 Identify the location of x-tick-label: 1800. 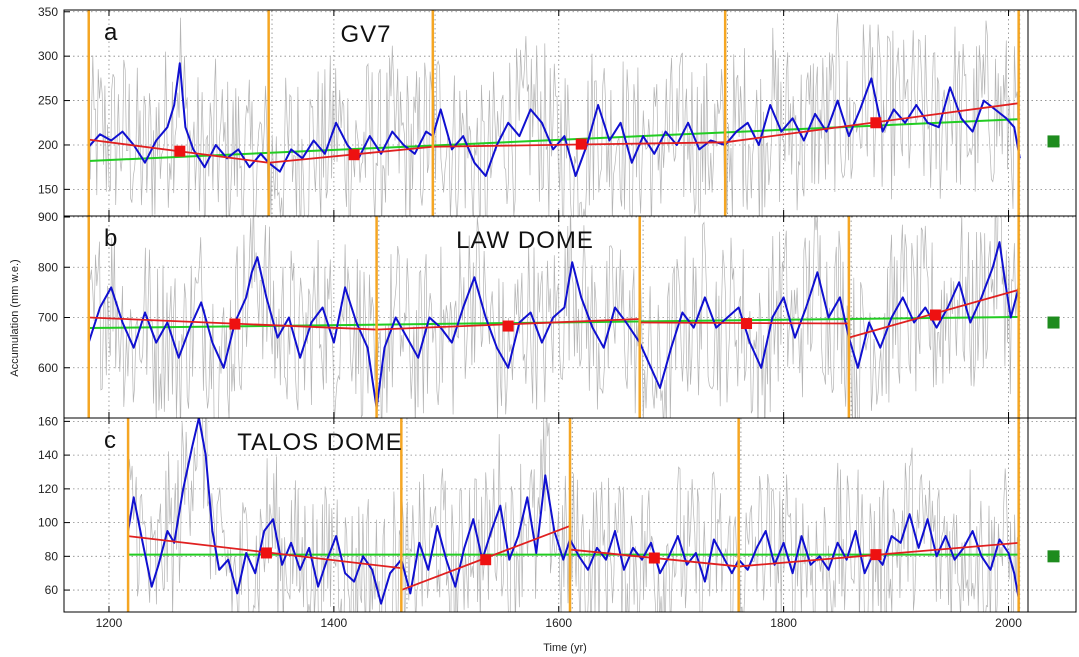
(783, 623).